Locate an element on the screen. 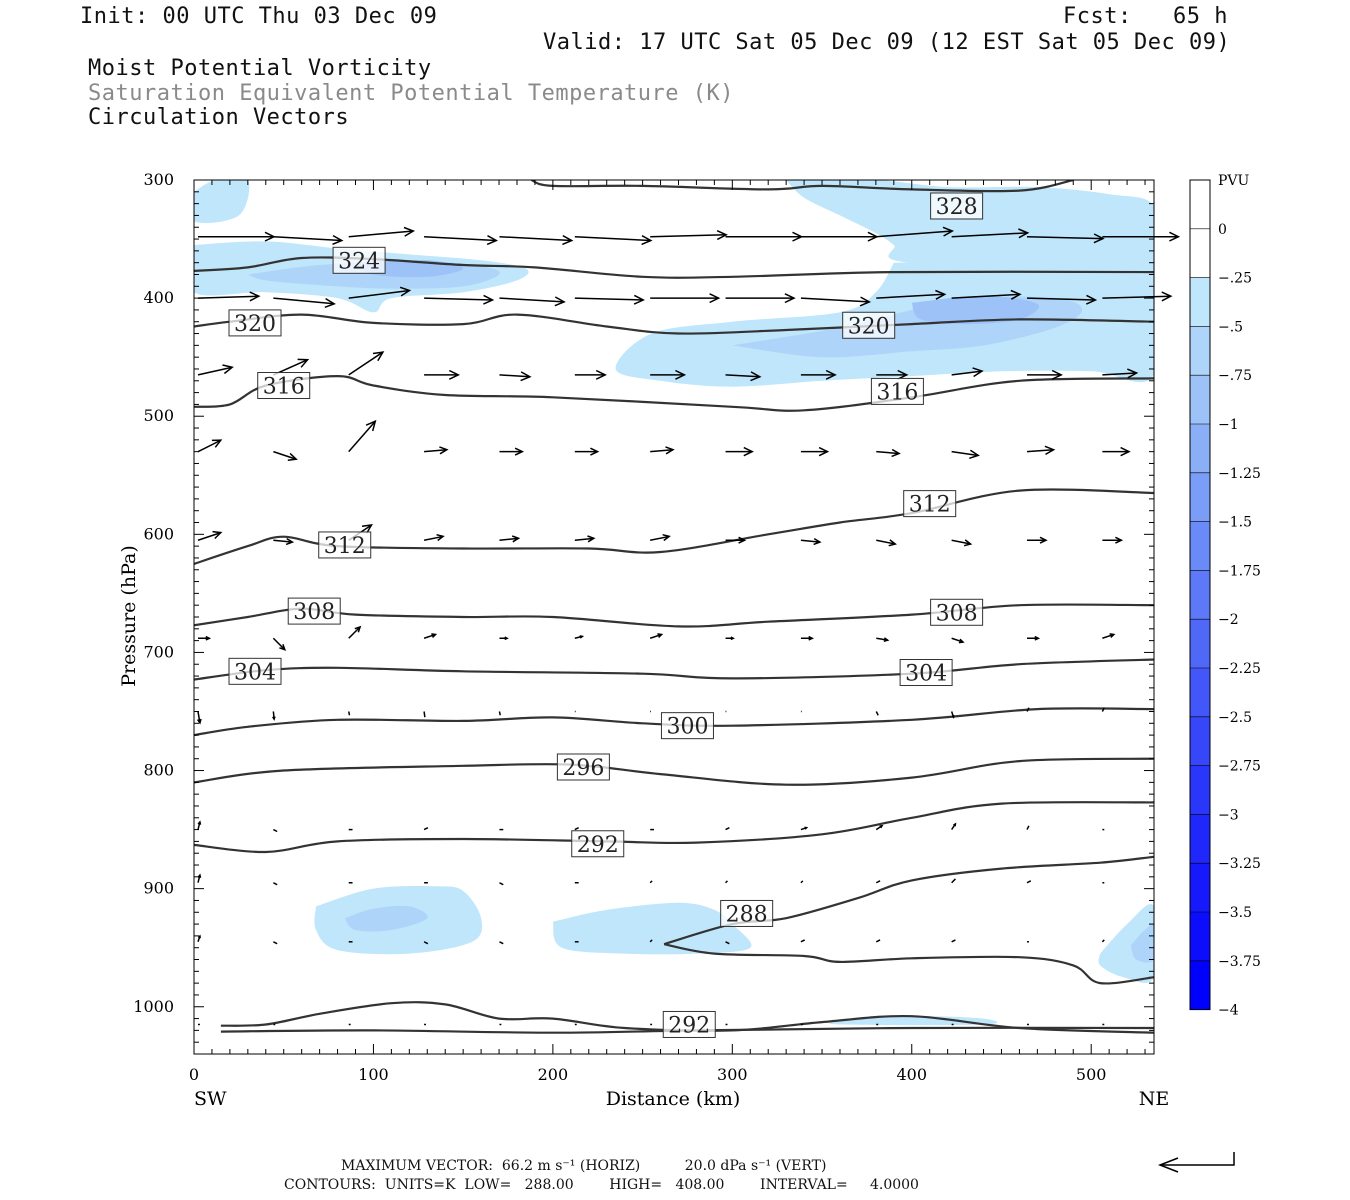 The width and height of the screenshot is (1350, 1200). colorbar-level-label: −2.75 is located at coordinates (1239, 767).